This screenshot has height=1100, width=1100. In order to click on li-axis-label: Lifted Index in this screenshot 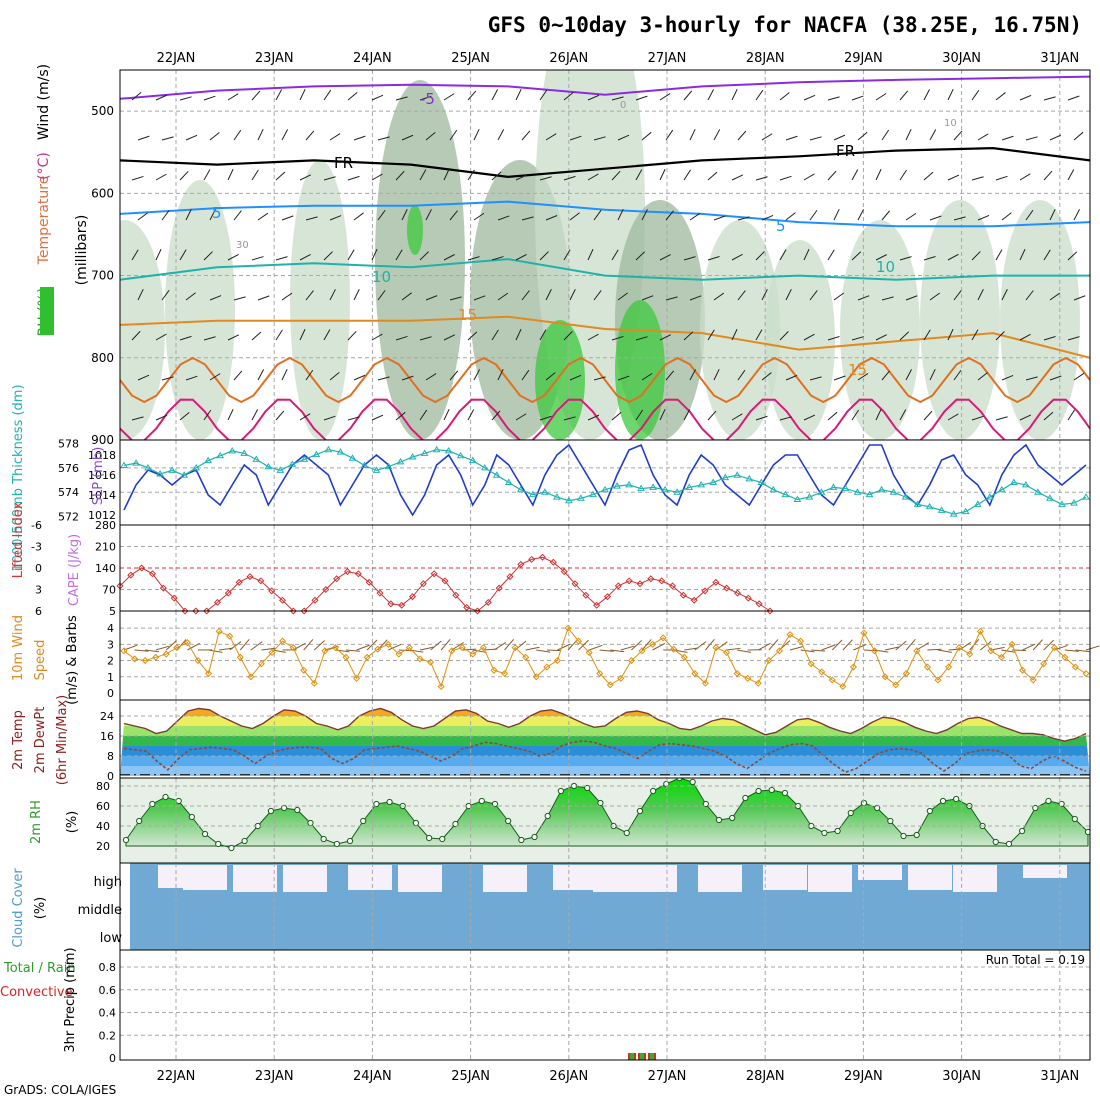, I will do `click(18, 539)`.